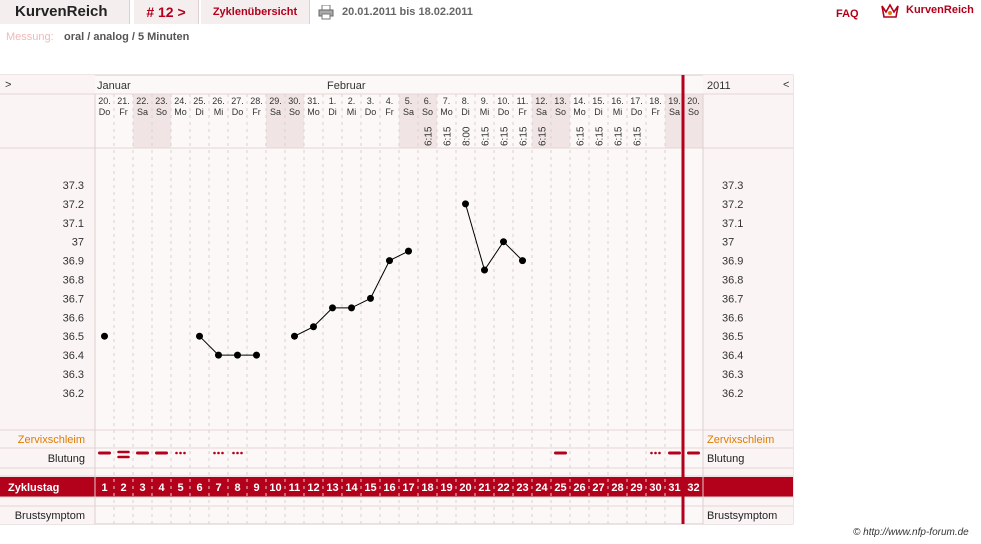 The height and width of the screenshot is (544, 981). I want to click on cycle-nav-button: # 12 >, so click(166, 12).